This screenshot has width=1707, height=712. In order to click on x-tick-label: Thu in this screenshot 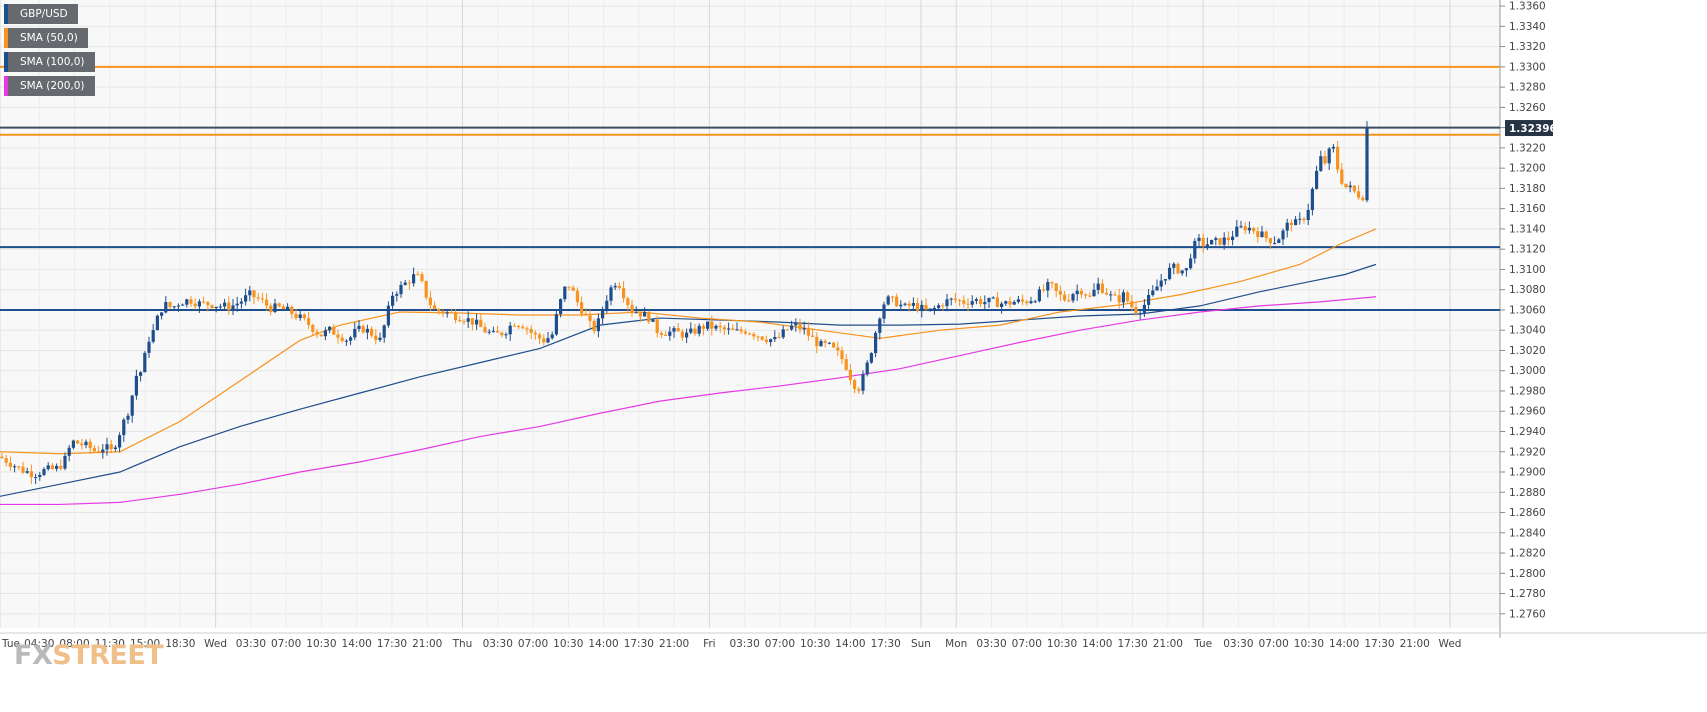, I will do `click(462, 644)`.